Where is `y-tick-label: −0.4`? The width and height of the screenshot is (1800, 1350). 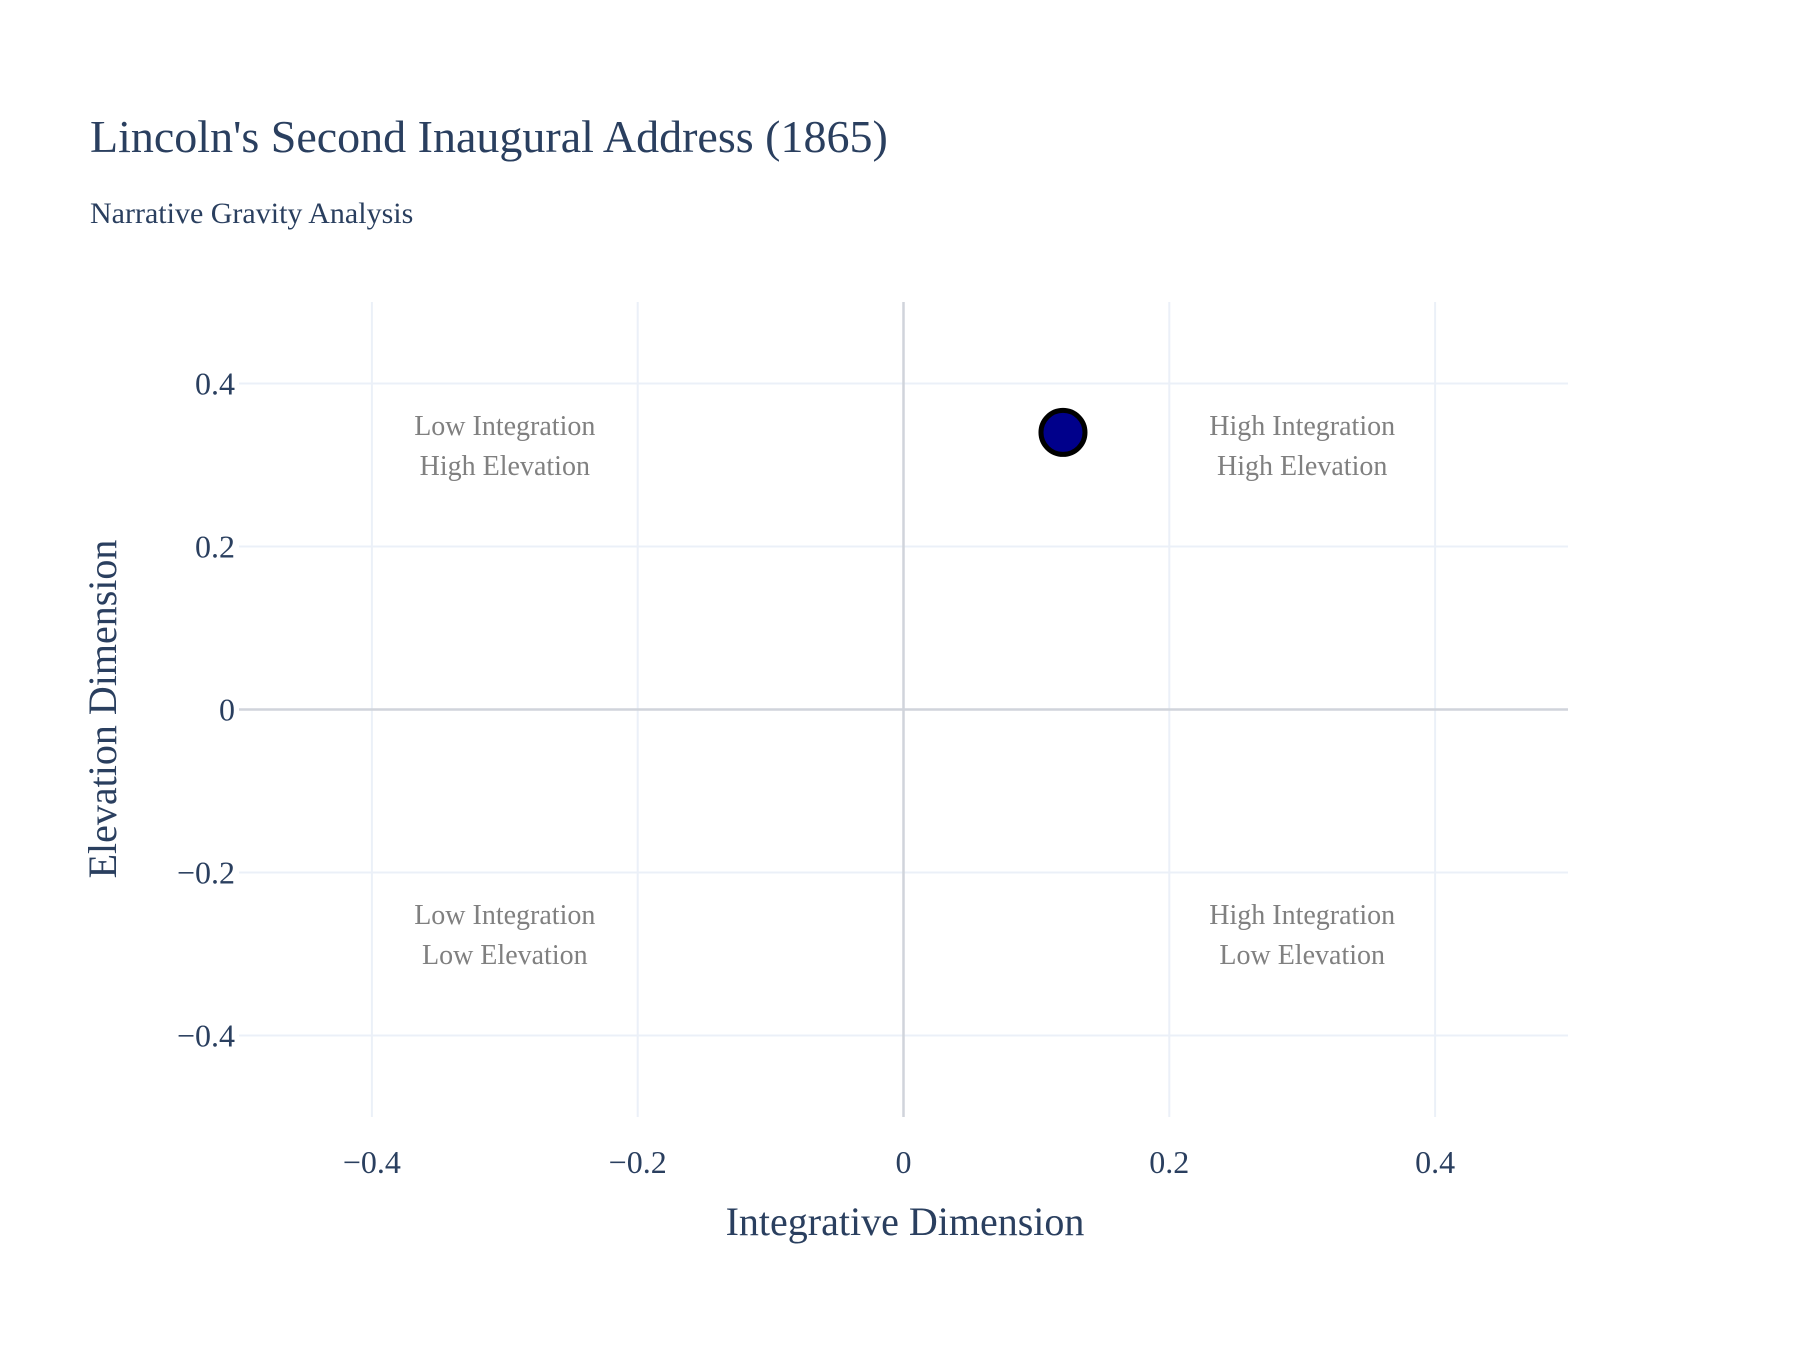 y-tick-label: −0.4 is located at coordinates (206, 1036).